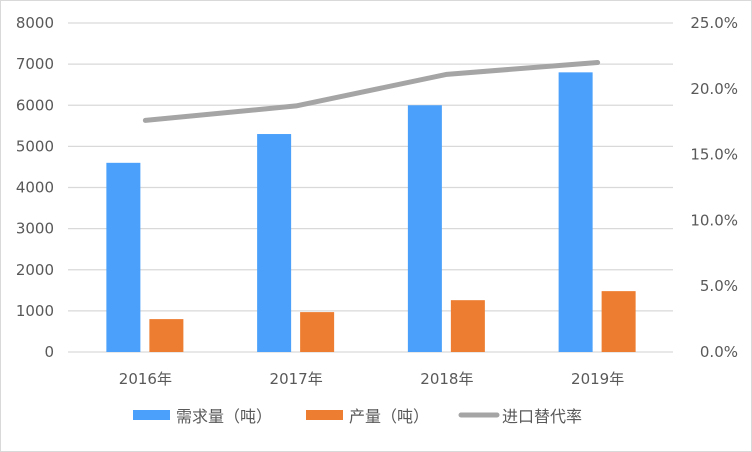 The image size is (752, 452). Describe the element at coordinates (719, 352) in the screenshot. I see `right-axis-tick: 0.0%` at that location.